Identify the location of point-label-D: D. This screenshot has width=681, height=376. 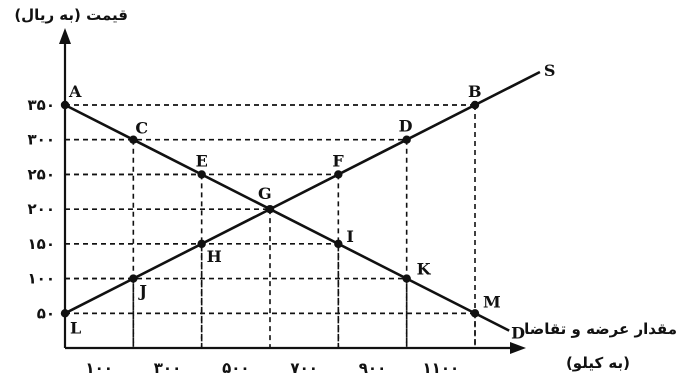
(406, 126).